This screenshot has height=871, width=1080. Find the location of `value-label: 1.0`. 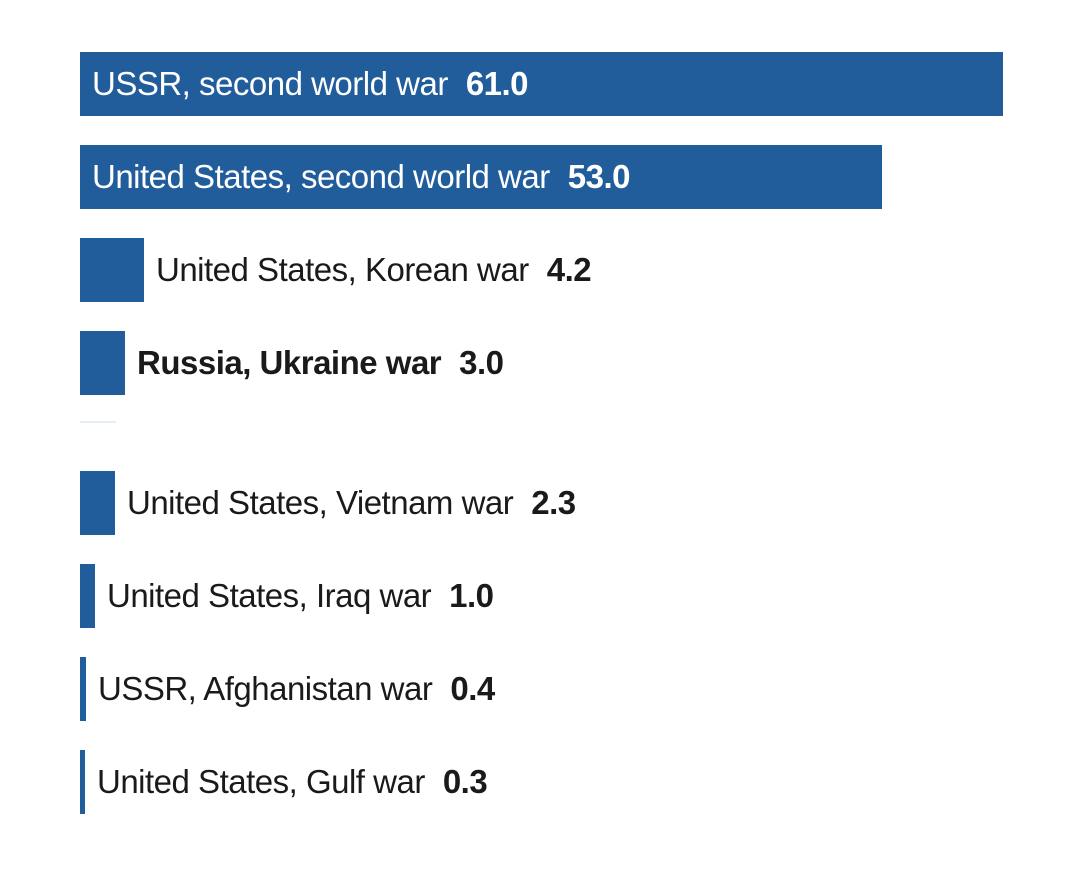

value-label: 1.0 is located at coordinates (471, 595).